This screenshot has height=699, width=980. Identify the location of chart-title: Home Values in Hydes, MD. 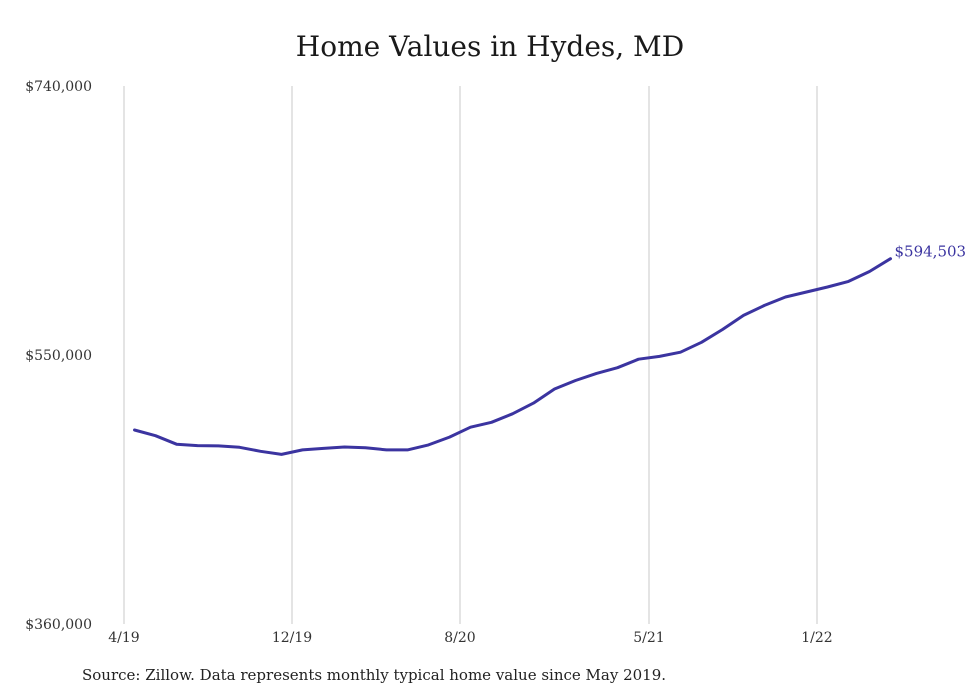
(490, 46).